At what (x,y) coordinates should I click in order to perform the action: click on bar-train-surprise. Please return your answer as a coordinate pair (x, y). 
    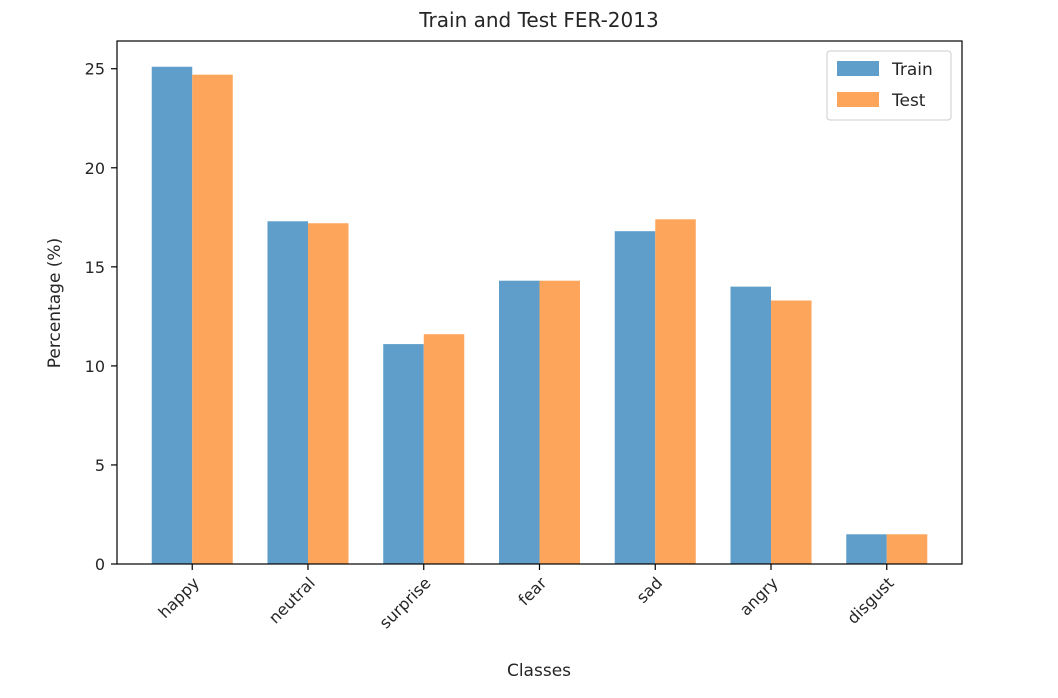
    Looking at the image, I should click on (403, 454).